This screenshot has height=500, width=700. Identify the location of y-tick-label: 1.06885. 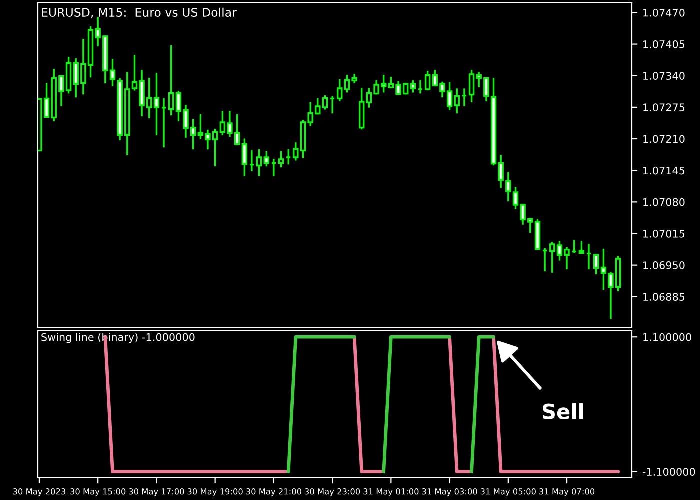
(664, 297).